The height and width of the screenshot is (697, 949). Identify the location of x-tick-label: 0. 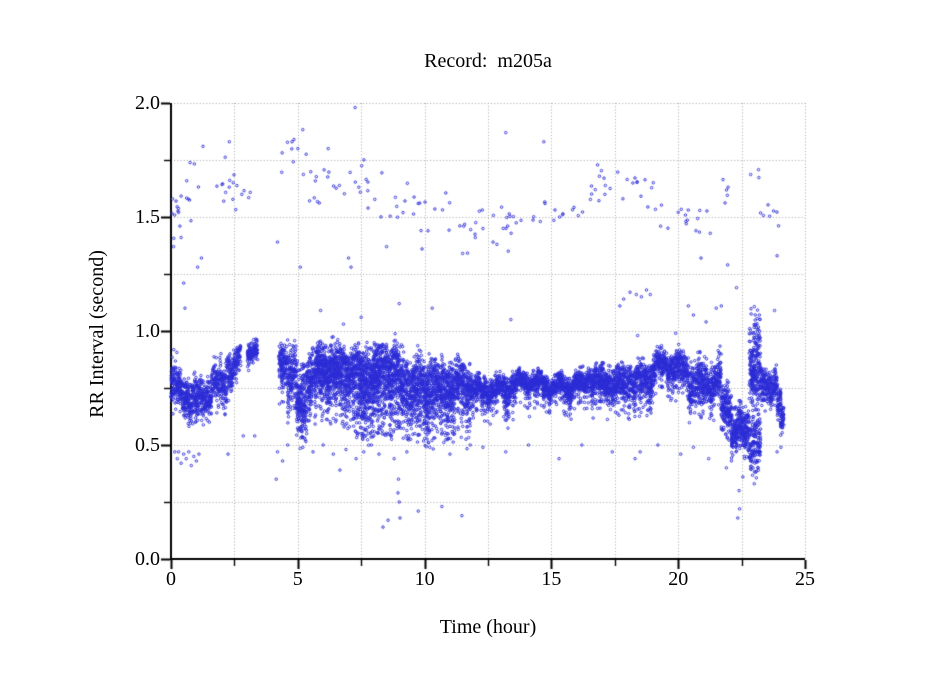
(171, 579).